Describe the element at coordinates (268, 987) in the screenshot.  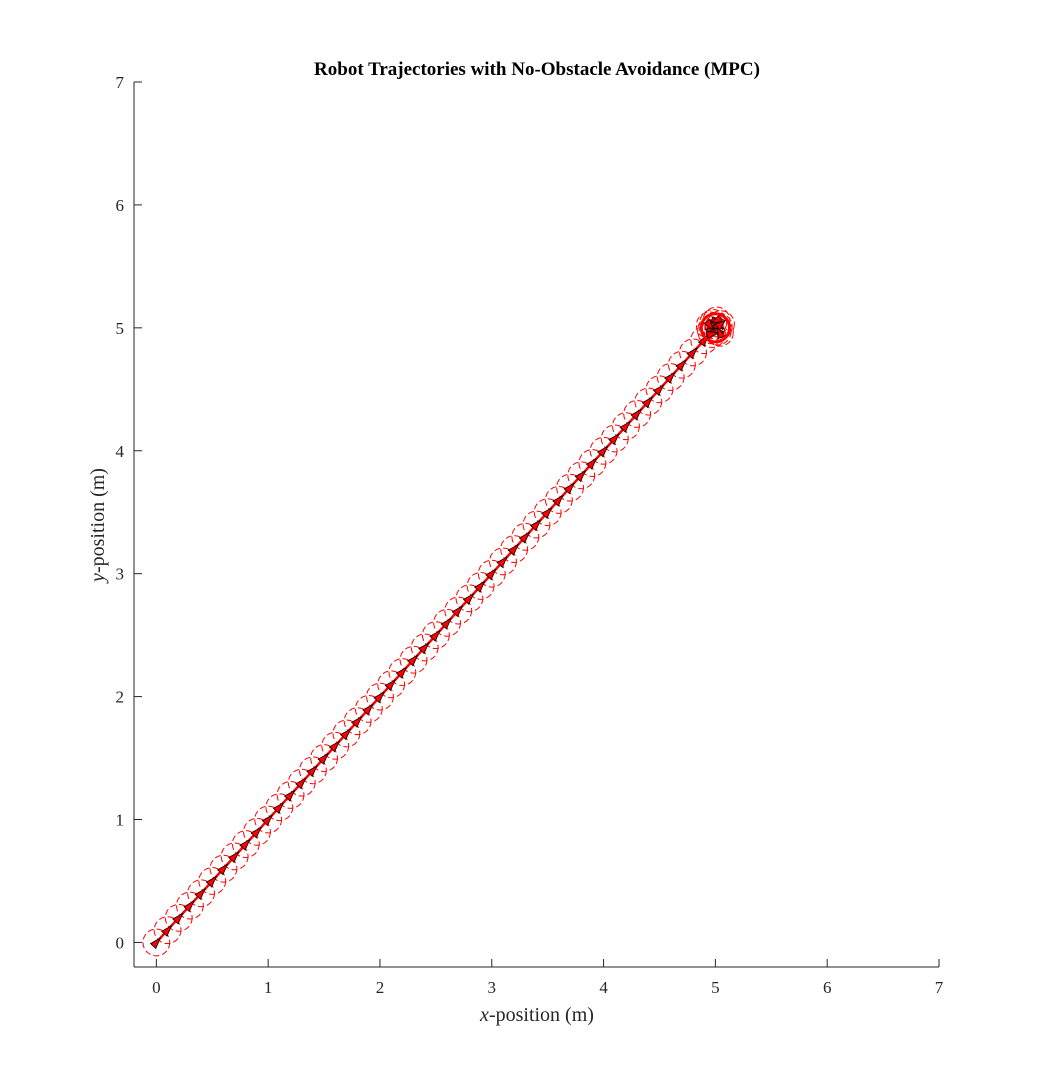
I see `x-tick-label: 1` at that location.